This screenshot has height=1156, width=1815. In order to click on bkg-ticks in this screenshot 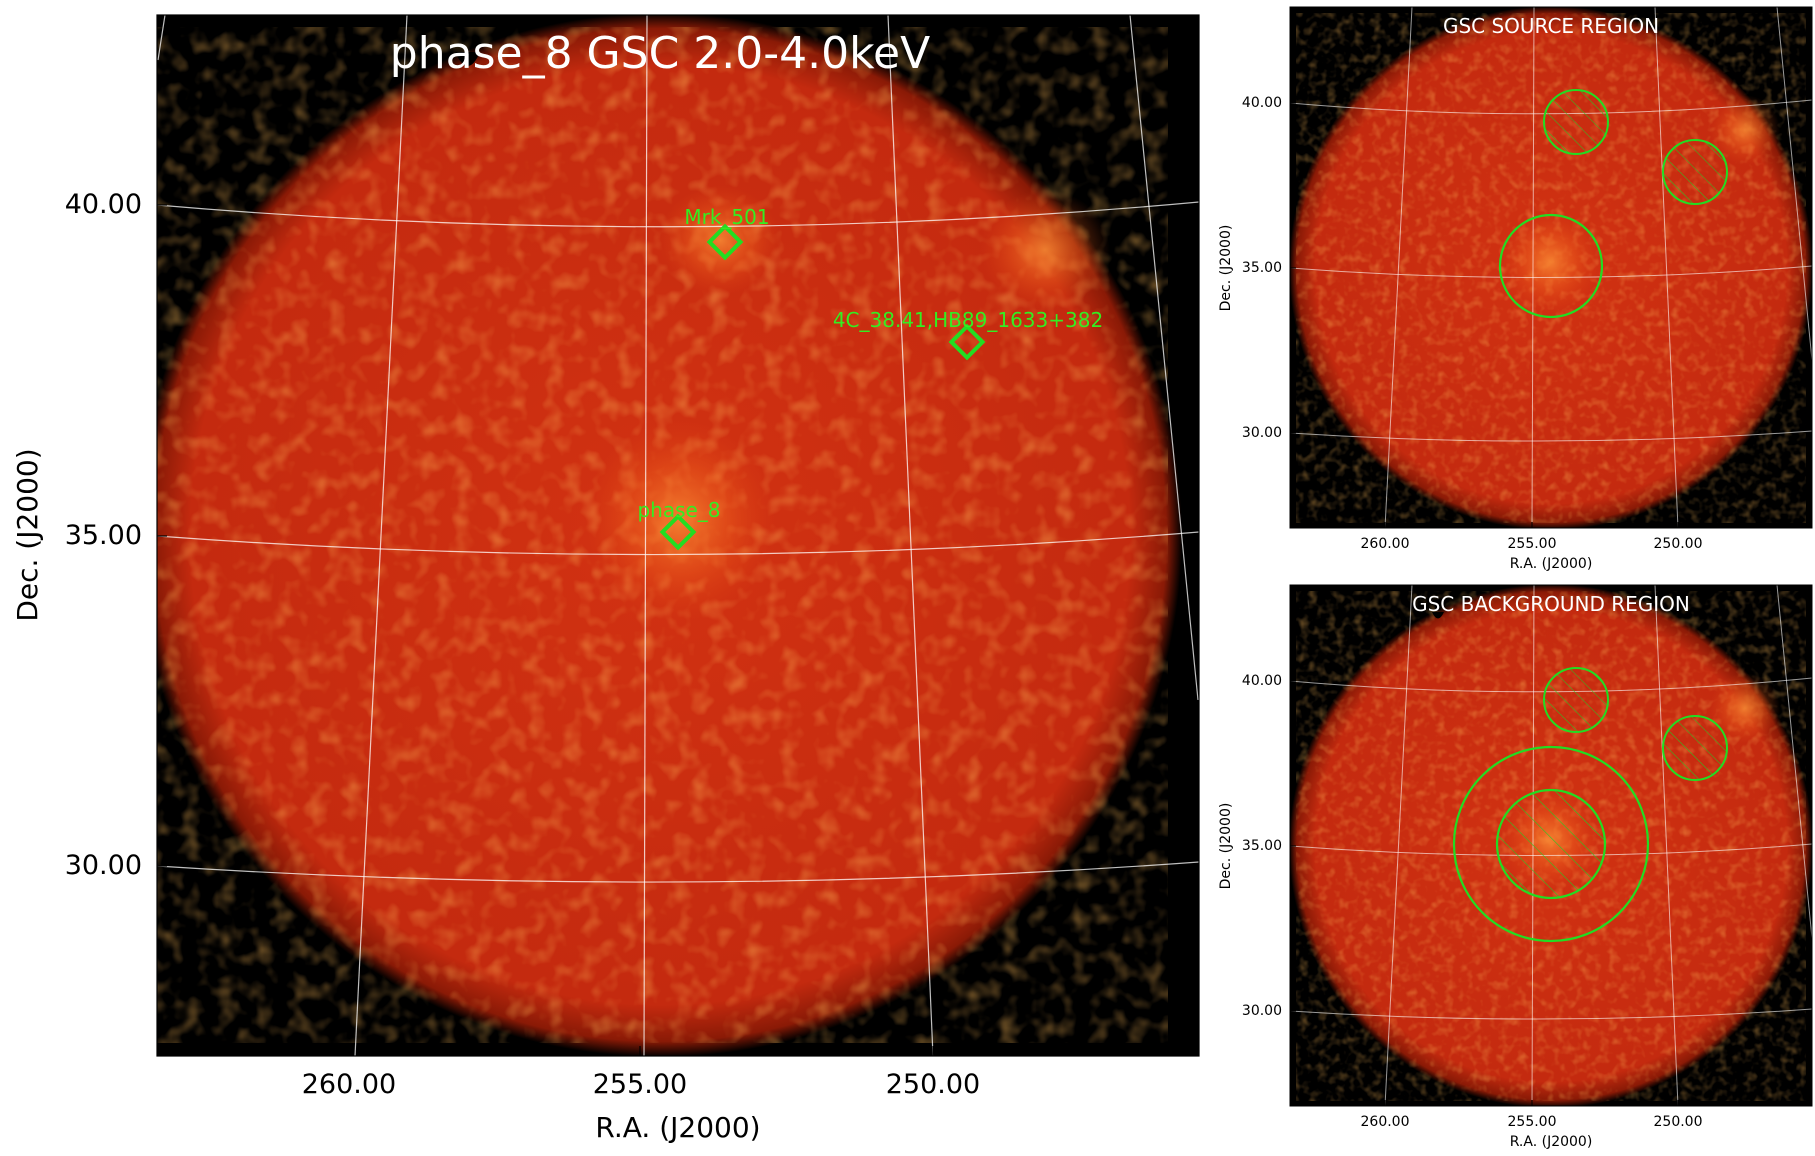, I will do `click(1484, 893)`.